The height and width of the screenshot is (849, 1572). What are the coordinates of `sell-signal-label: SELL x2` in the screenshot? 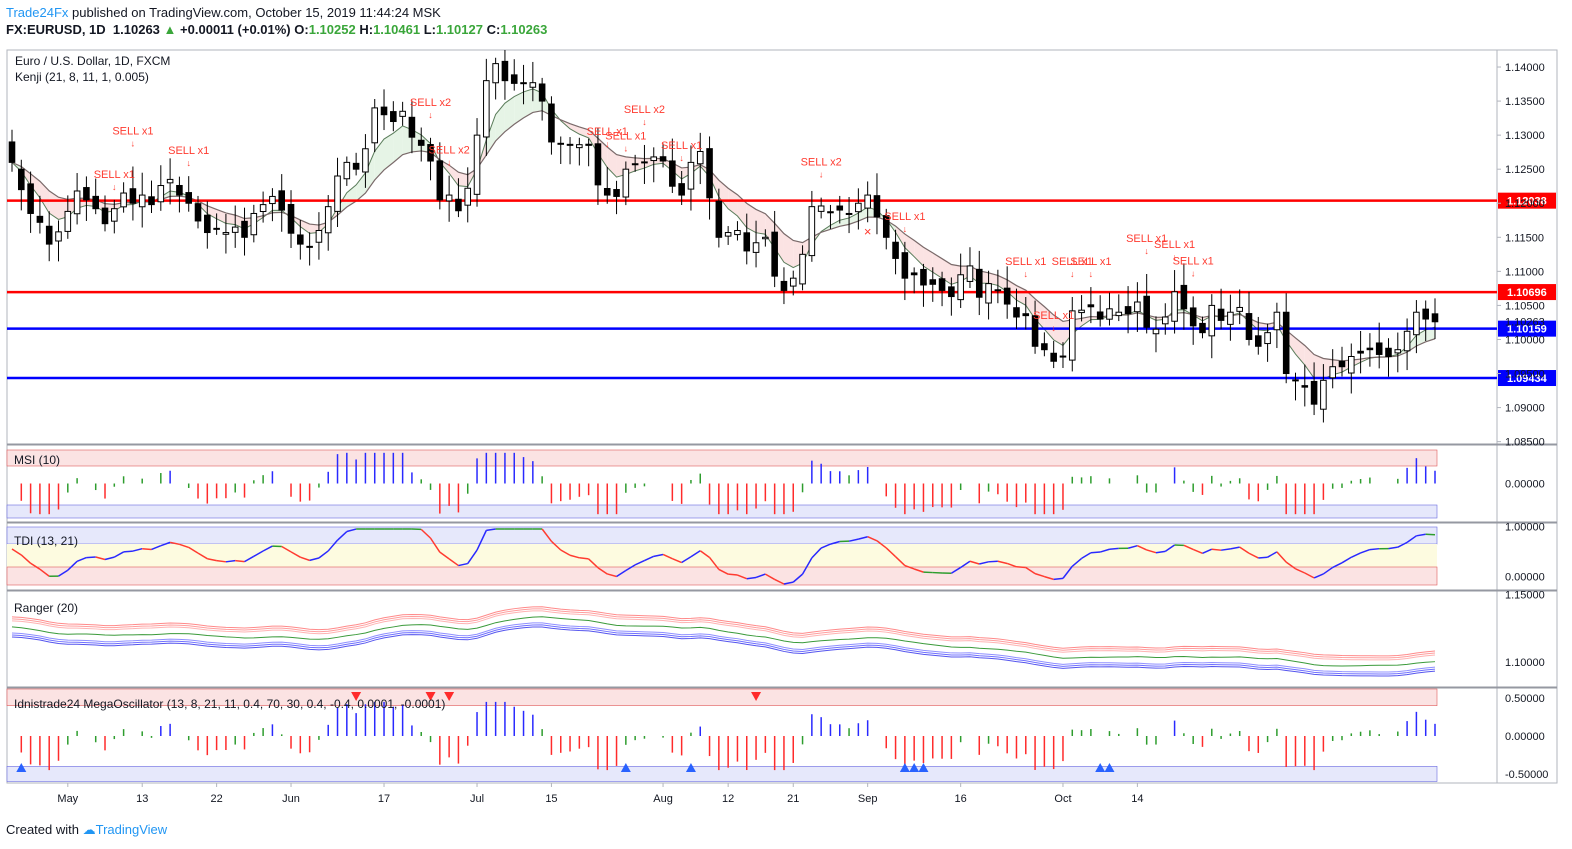 It's located at (821, 163).